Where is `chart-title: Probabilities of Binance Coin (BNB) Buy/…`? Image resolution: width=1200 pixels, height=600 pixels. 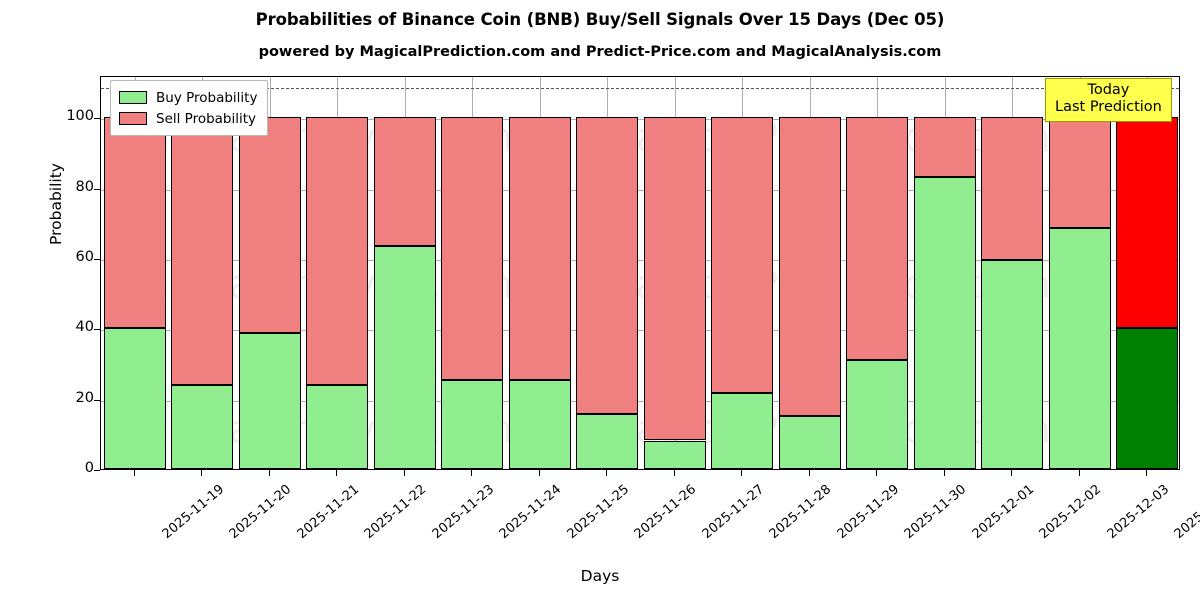 chart-title: Probabilities of Binance Coin (BNB) Buy/… is located at coordinates (600, 19).